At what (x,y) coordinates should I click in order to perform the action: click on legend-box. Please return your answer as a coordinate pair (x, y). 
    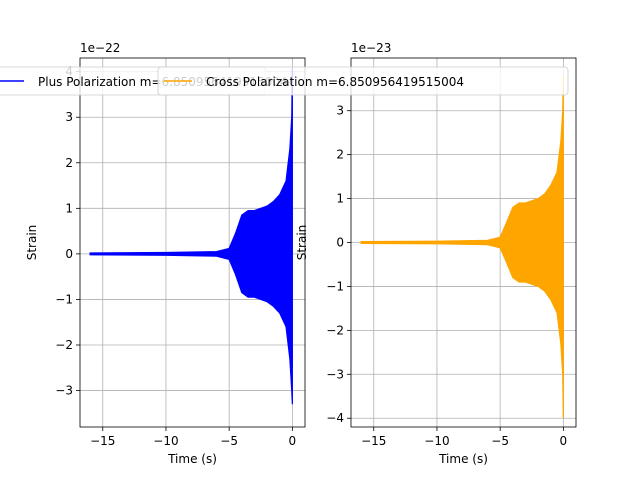
    Looking at the image, I should click on (363, 81).